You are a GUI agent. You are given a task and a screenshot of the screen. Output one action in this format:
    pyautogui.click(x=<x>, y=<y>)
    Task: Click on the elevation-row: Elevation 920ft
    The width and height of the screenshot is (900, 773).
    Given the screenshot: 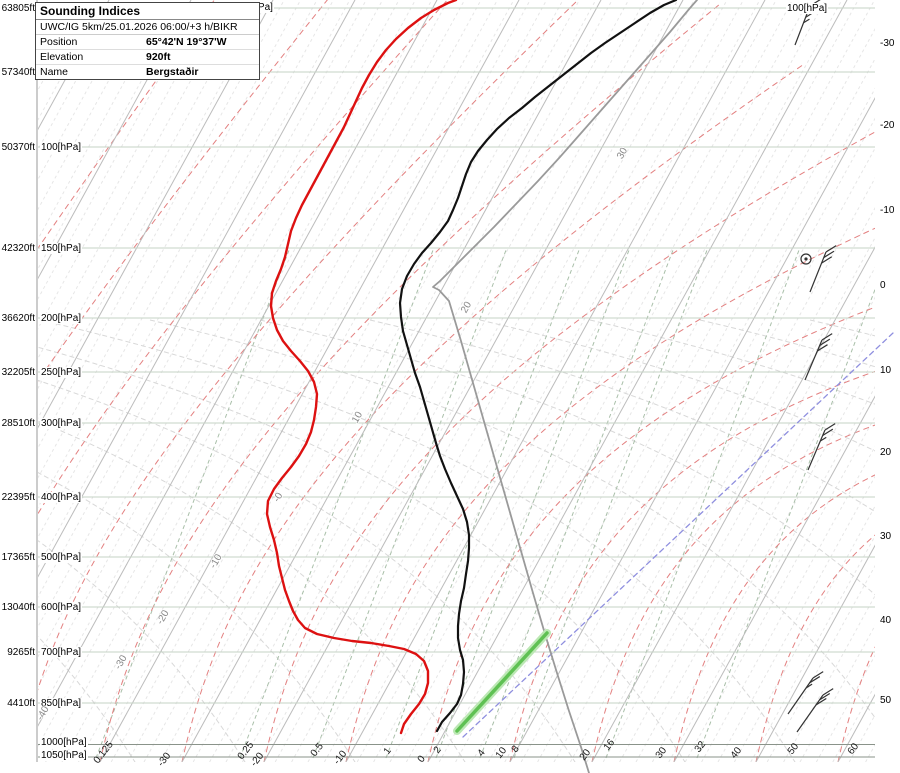 What is the action you would take?
    pyautogui.click(x=147, y=57)
    